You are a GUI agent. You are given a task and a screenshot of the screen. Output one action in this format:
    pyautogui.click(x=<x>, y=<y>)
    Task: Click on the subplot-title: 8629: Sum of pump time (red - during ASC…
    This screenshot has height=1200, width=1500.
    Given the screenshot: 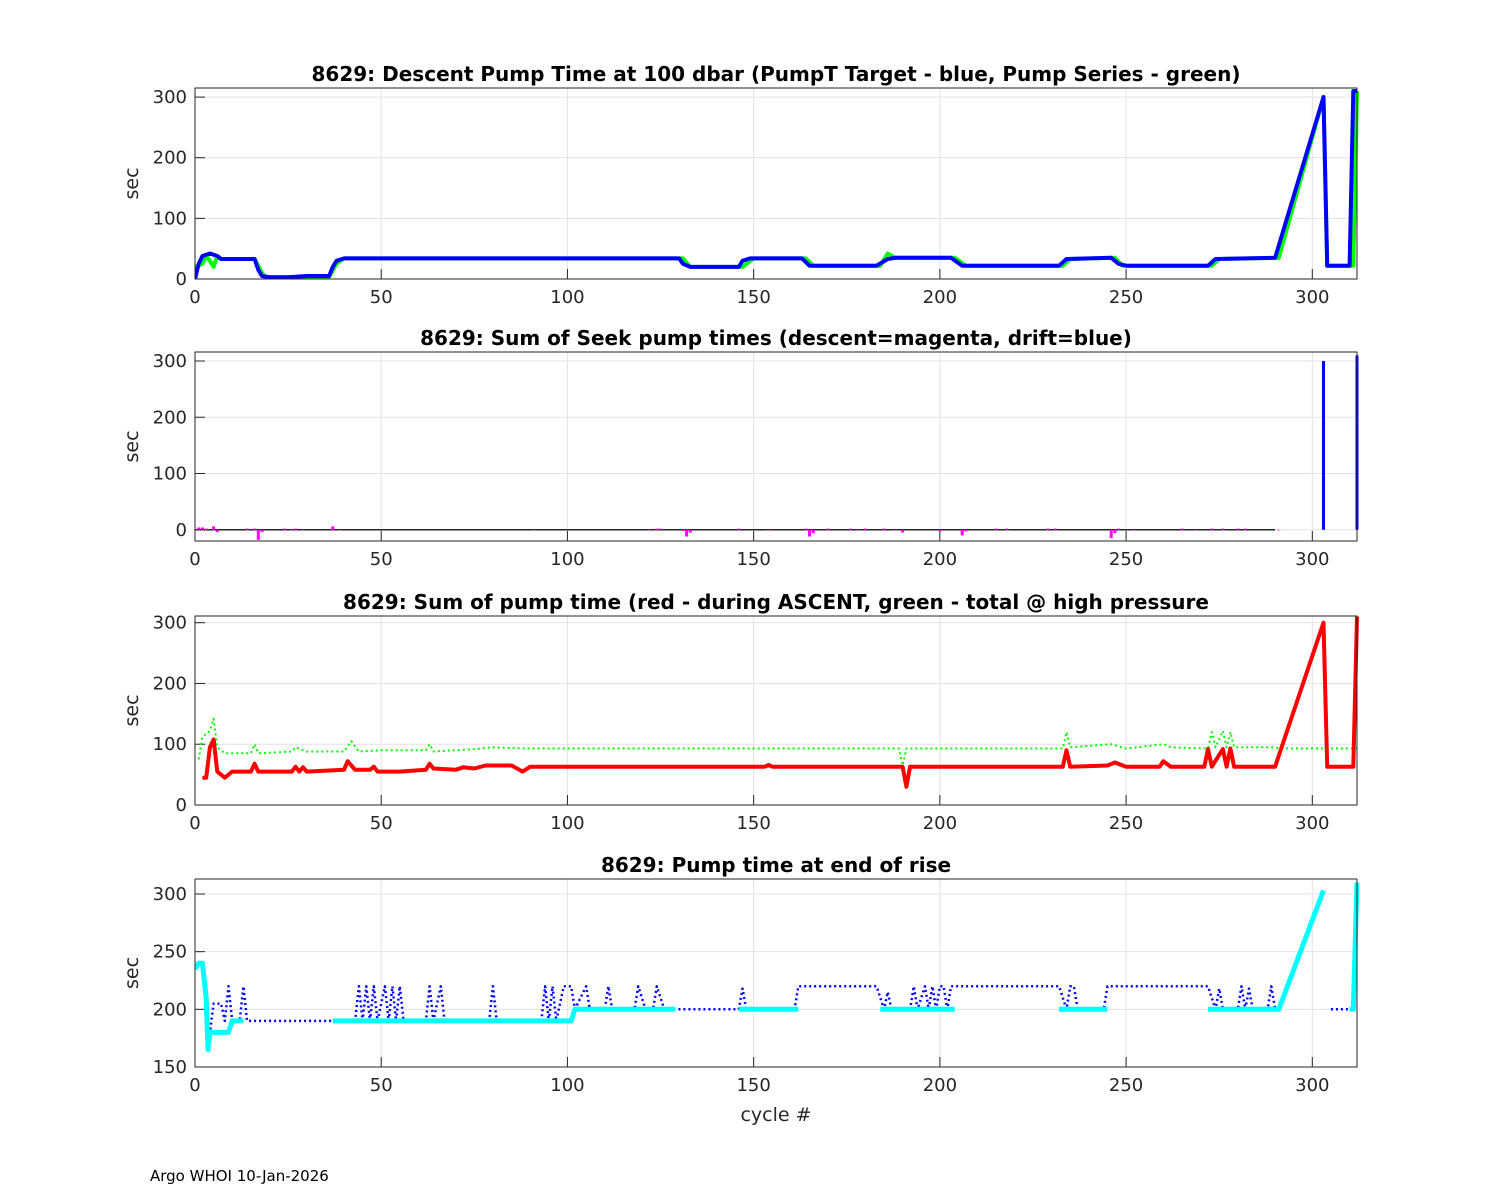 What is the action you would take?
    pyautogui.click(x=776, y=602)
    